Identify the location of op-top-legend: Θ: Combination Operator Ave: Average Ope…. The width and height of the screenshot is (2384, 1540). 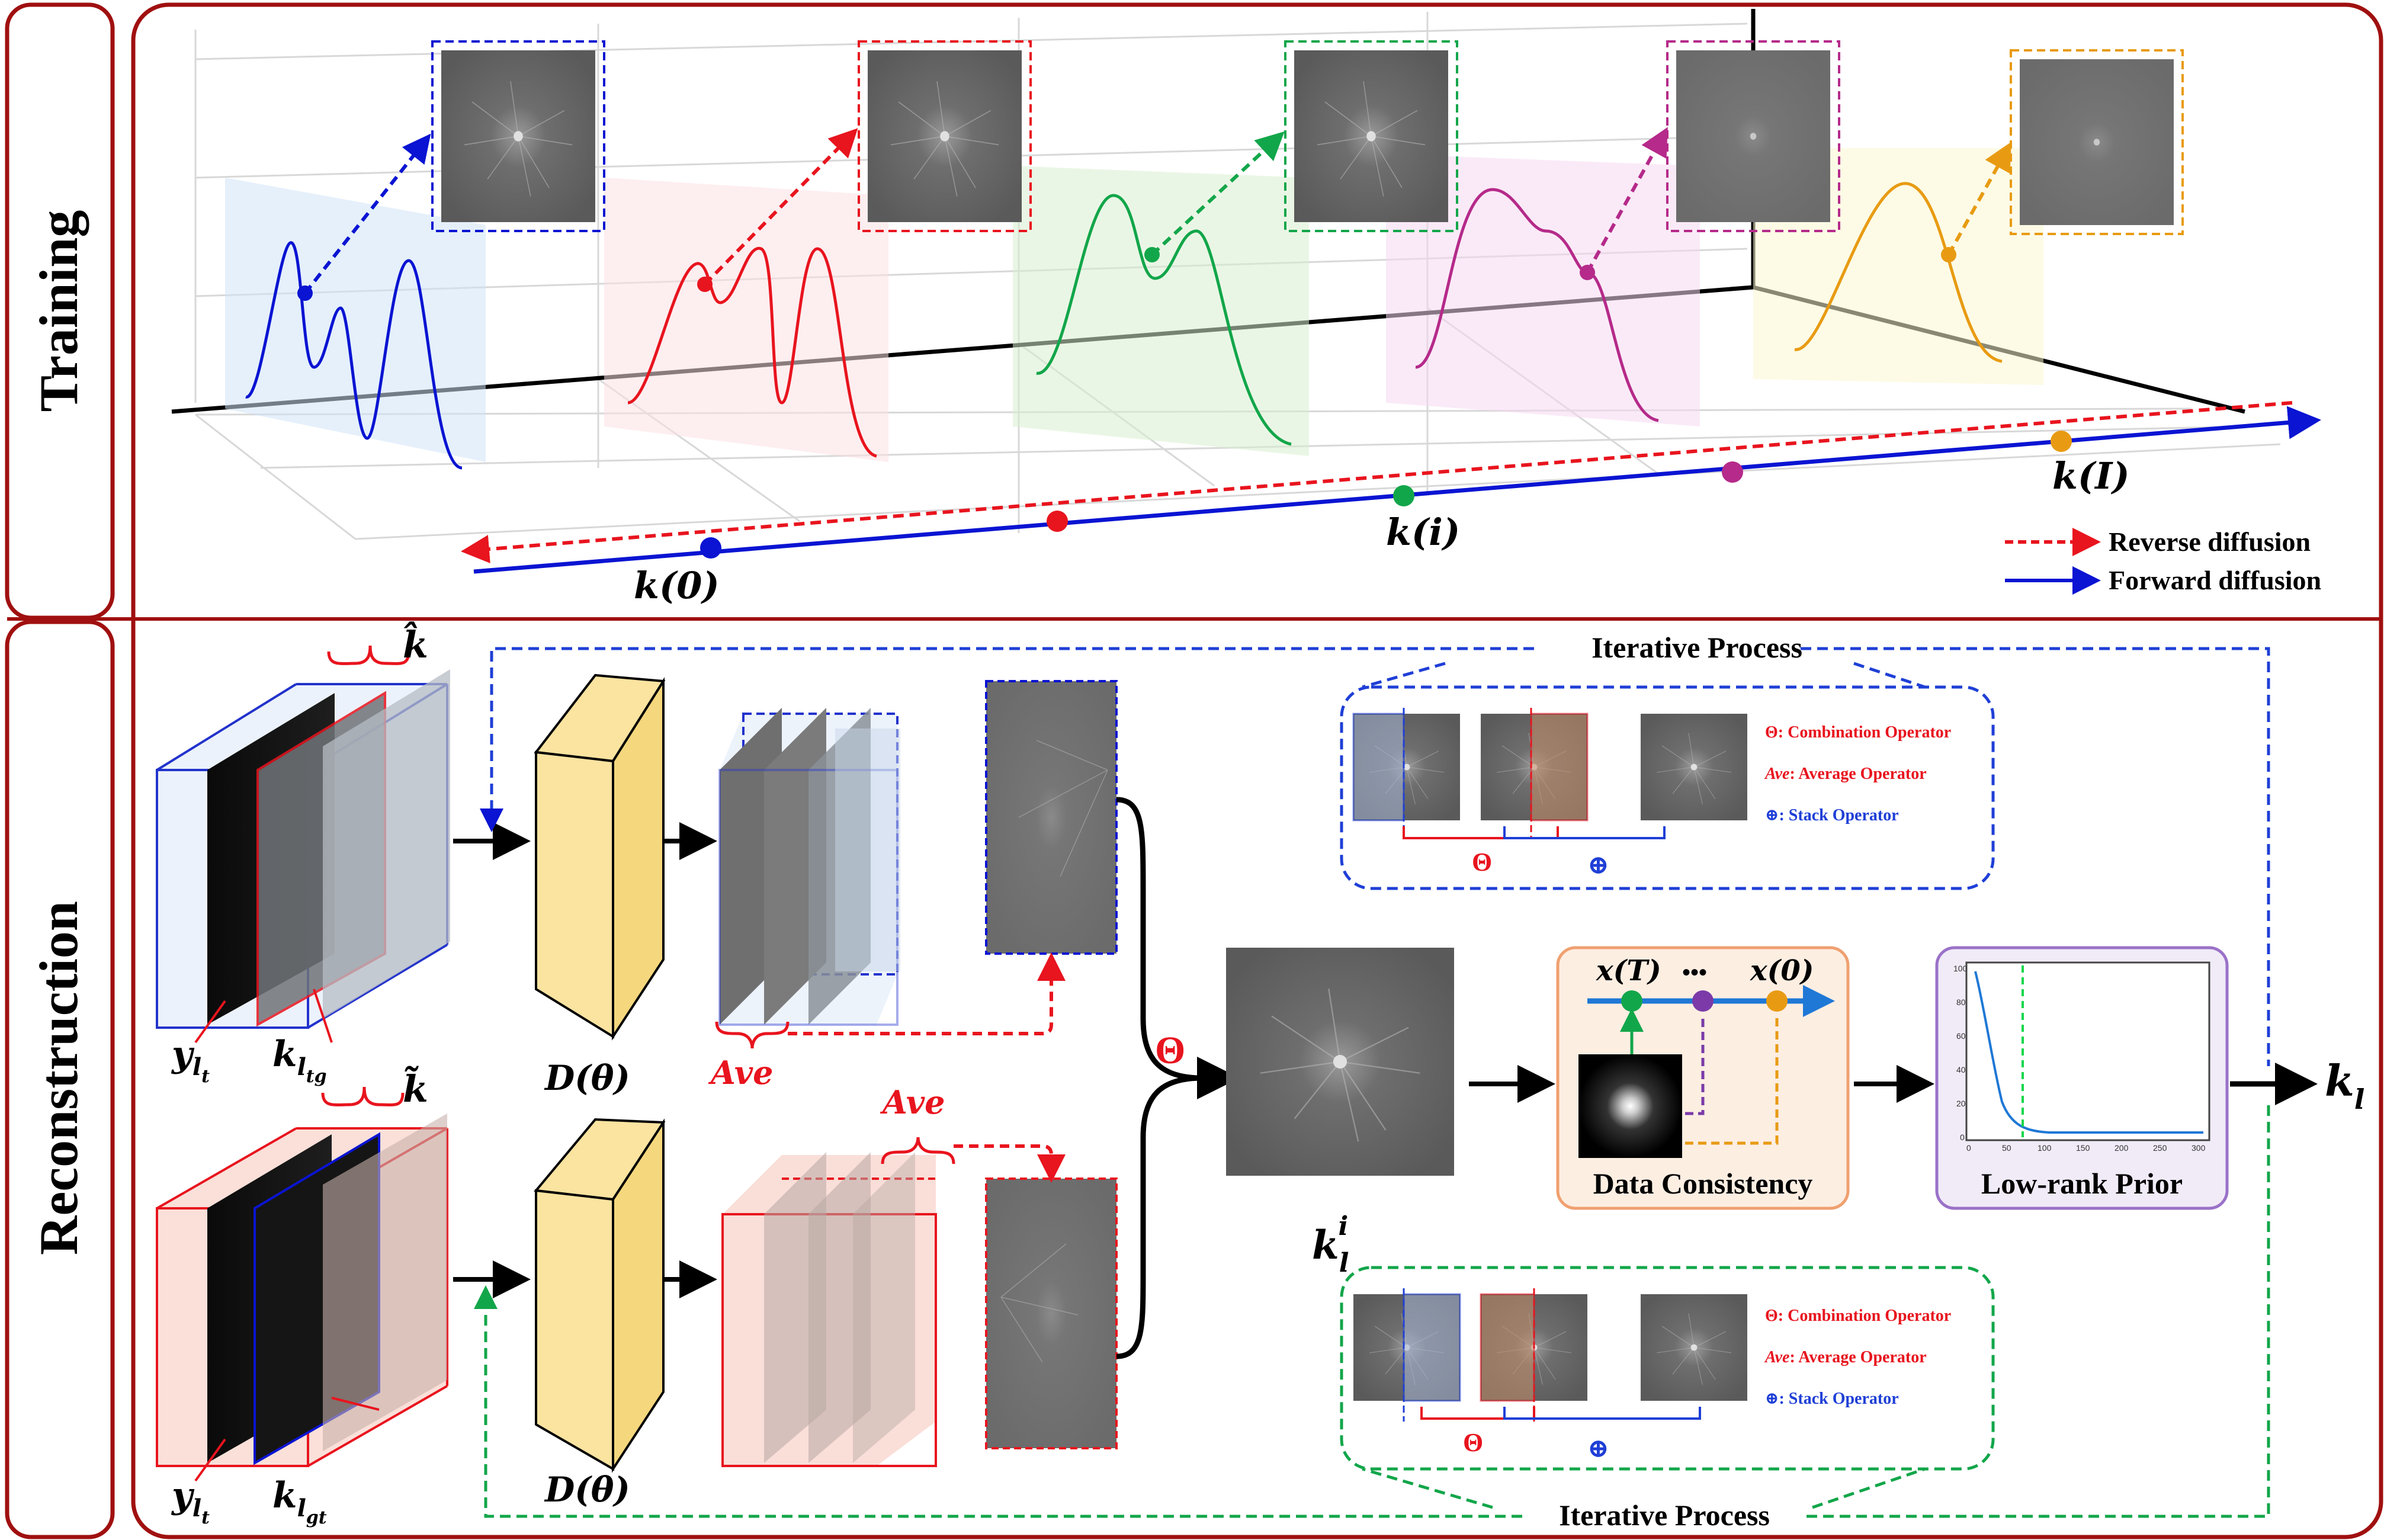
(1857, 773).